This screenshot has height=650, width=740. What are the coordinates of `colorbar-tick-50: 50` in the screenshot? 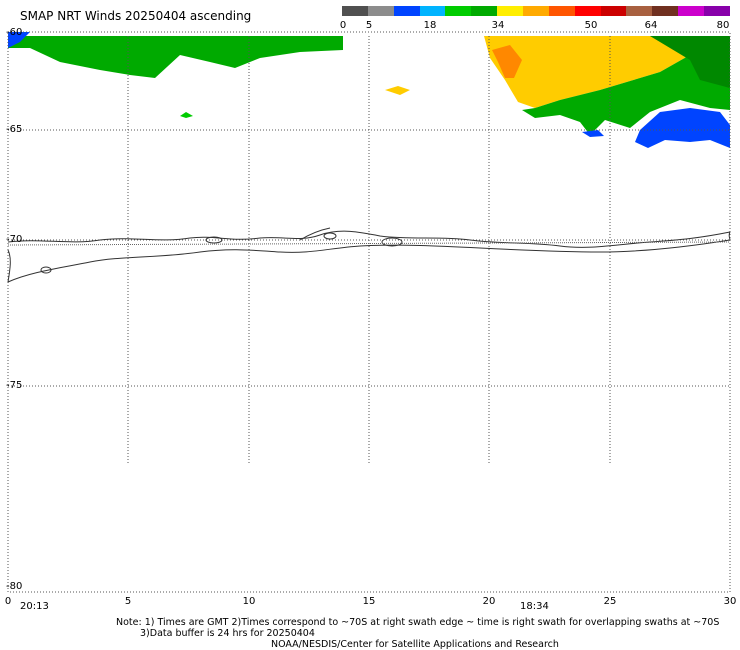 It's located at (591, 25).